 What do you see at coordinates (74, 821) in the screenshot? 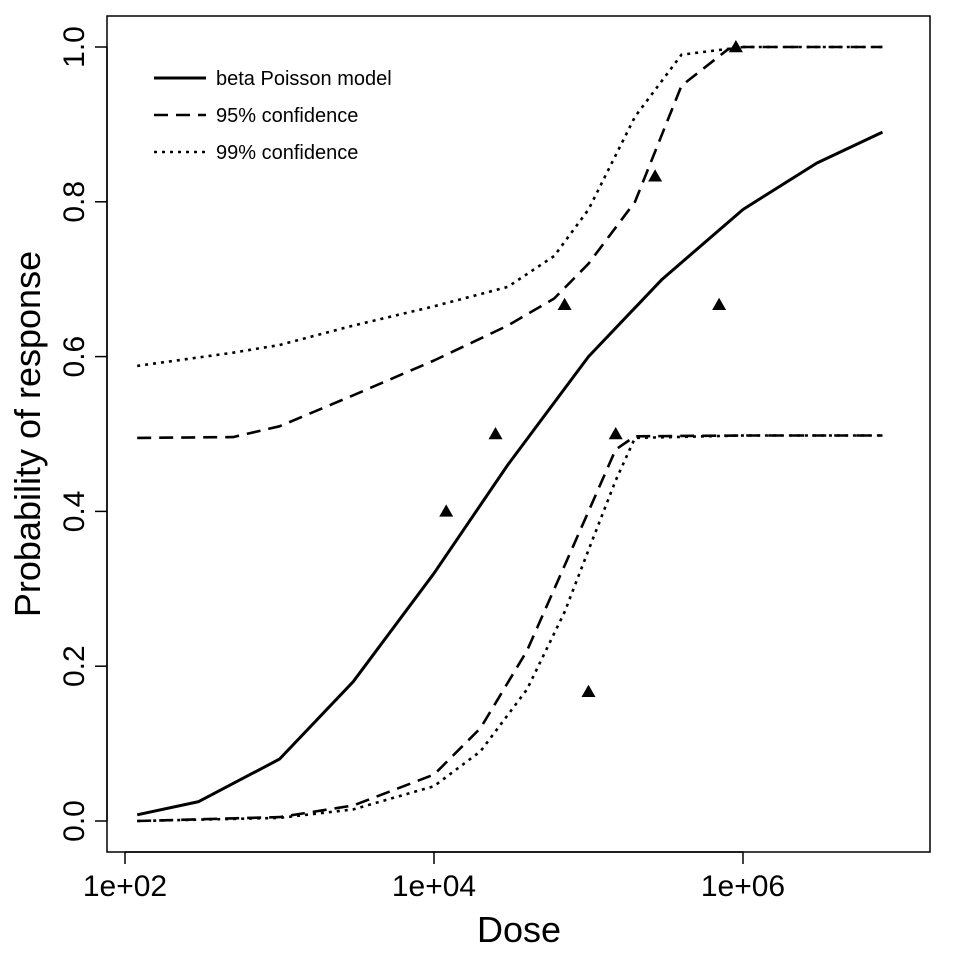
I see `y-tick-label: 0.0` at bounding box center [74, 821].